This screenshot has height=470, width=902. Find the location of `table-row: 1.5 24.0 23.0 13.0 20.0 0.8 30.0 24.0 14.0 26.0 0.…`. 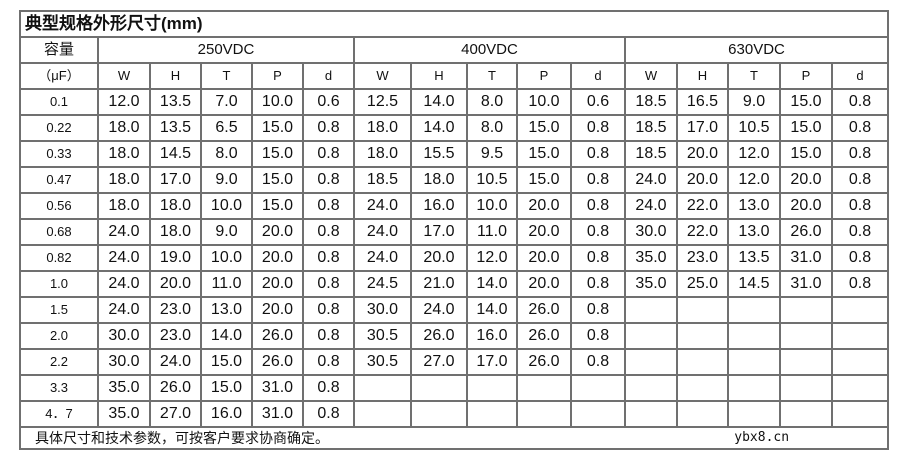

table-row: 1.5 24.0 23.0 13.0 20.0 0.8 30.0 24.0 14.0 26.0 0.… is located at coordinates (454, 310).